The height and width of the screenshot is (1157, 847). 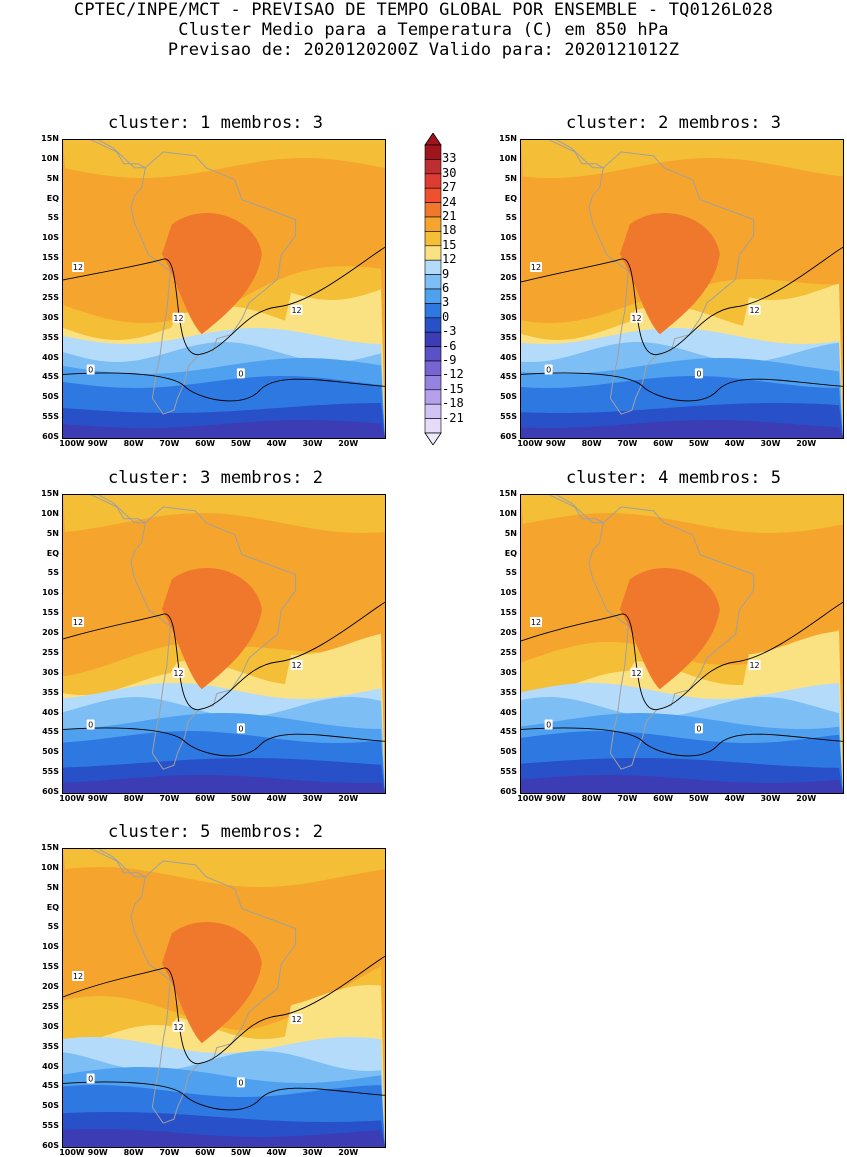 I want to click on panel-title: cluster: 2 membros: 3, so click(x=673, y=123).